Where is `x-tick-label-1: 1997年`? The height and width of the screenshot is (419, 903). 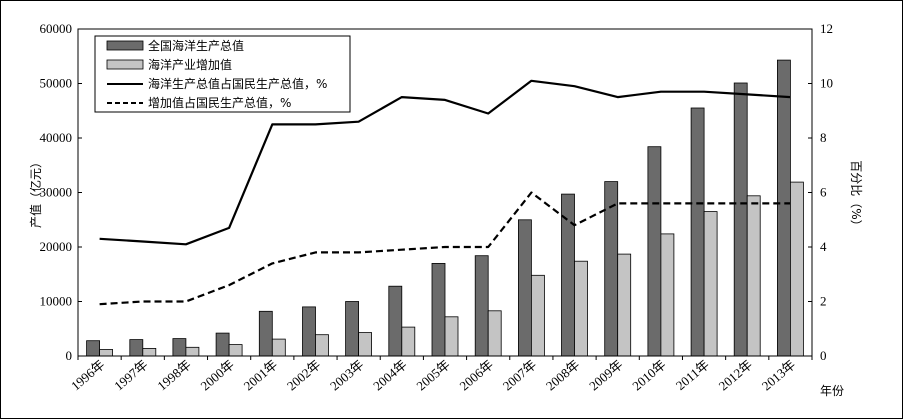
x-tick-label-1: 1997年 is located at coordinates (131, 375).